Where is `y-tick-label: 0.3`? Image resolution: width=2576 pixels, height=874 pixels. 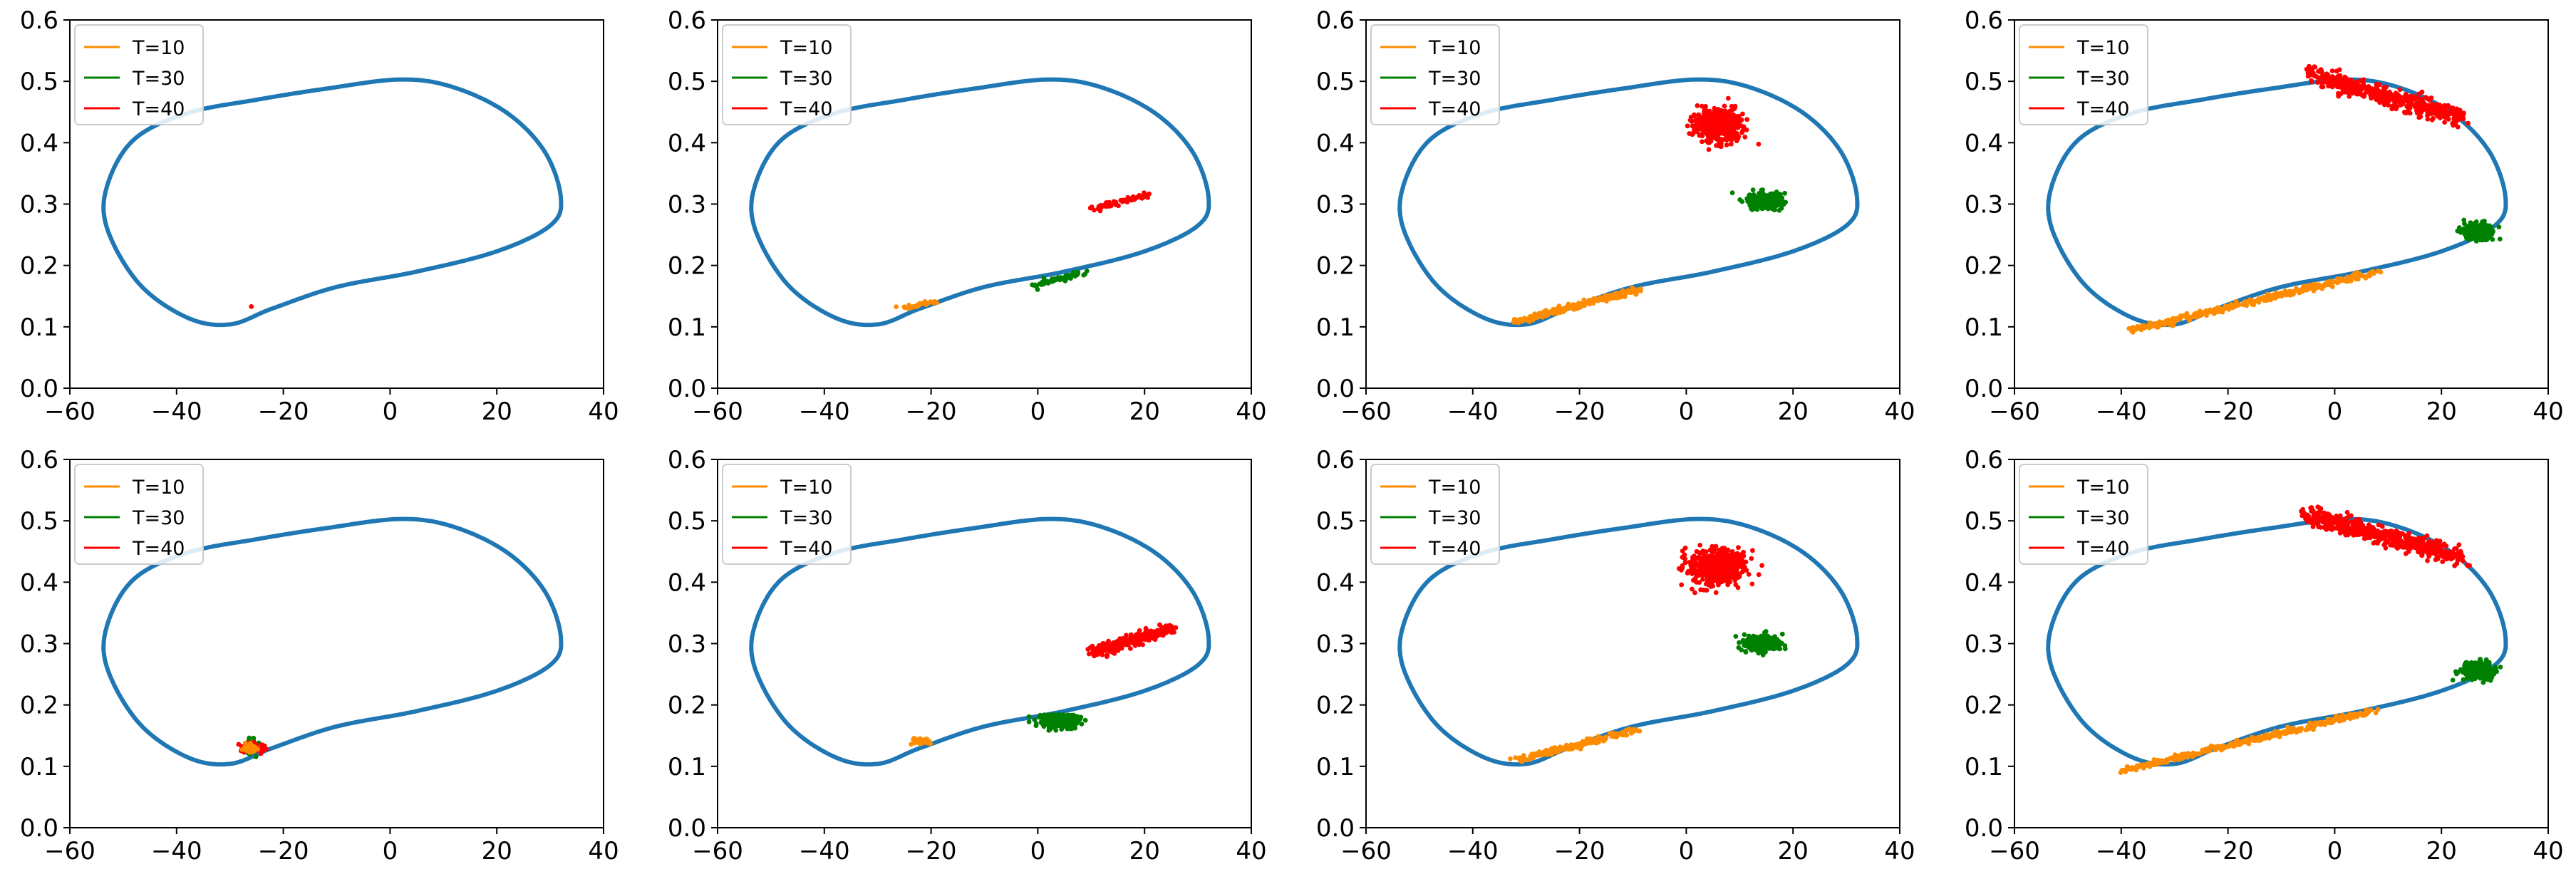
y-tick-label: 0.3 is located at coordinates (1336, 644).